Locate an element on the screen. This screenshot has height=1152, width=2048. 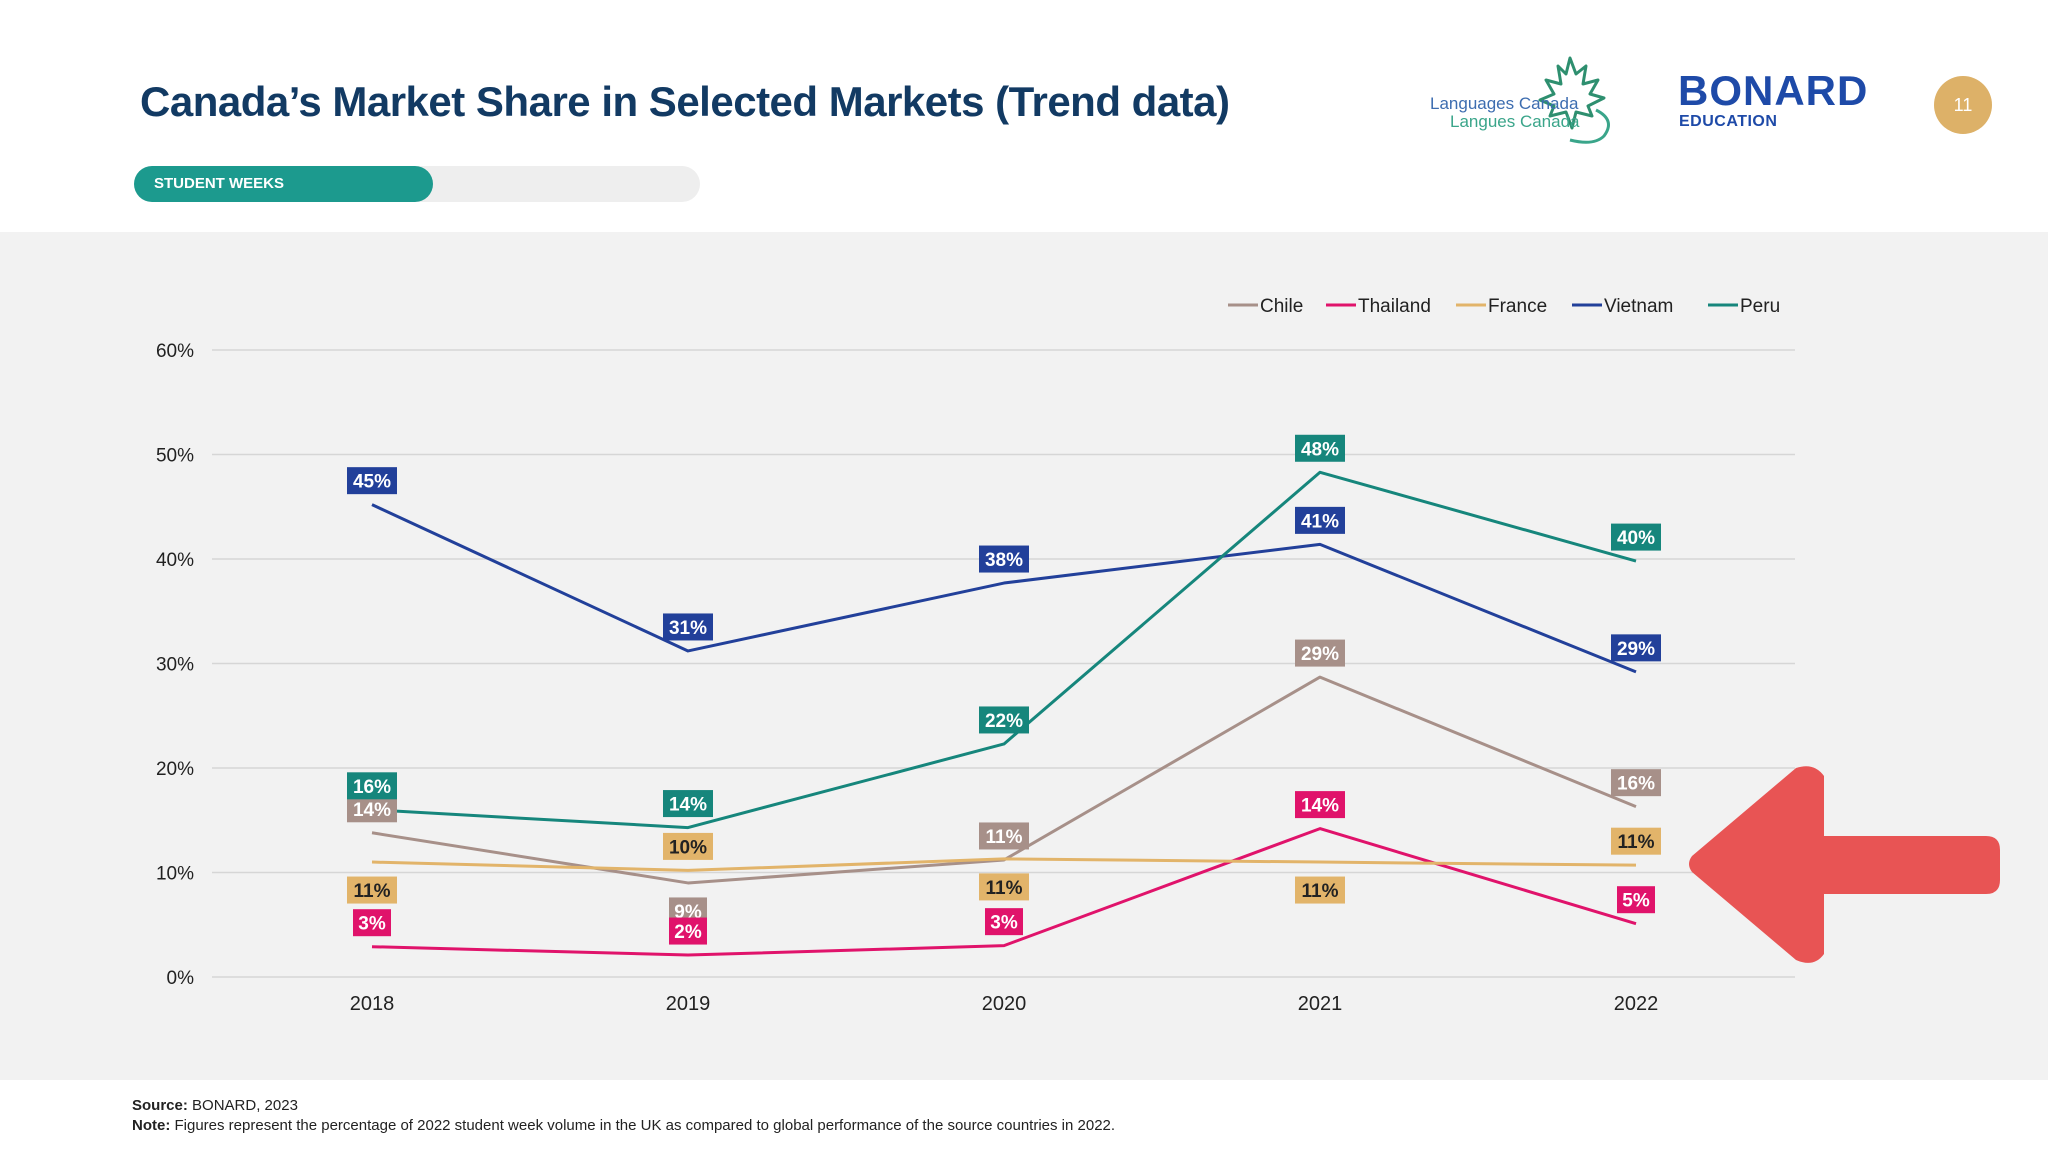
data-label: 38% is located at coordinates (1004, 560).